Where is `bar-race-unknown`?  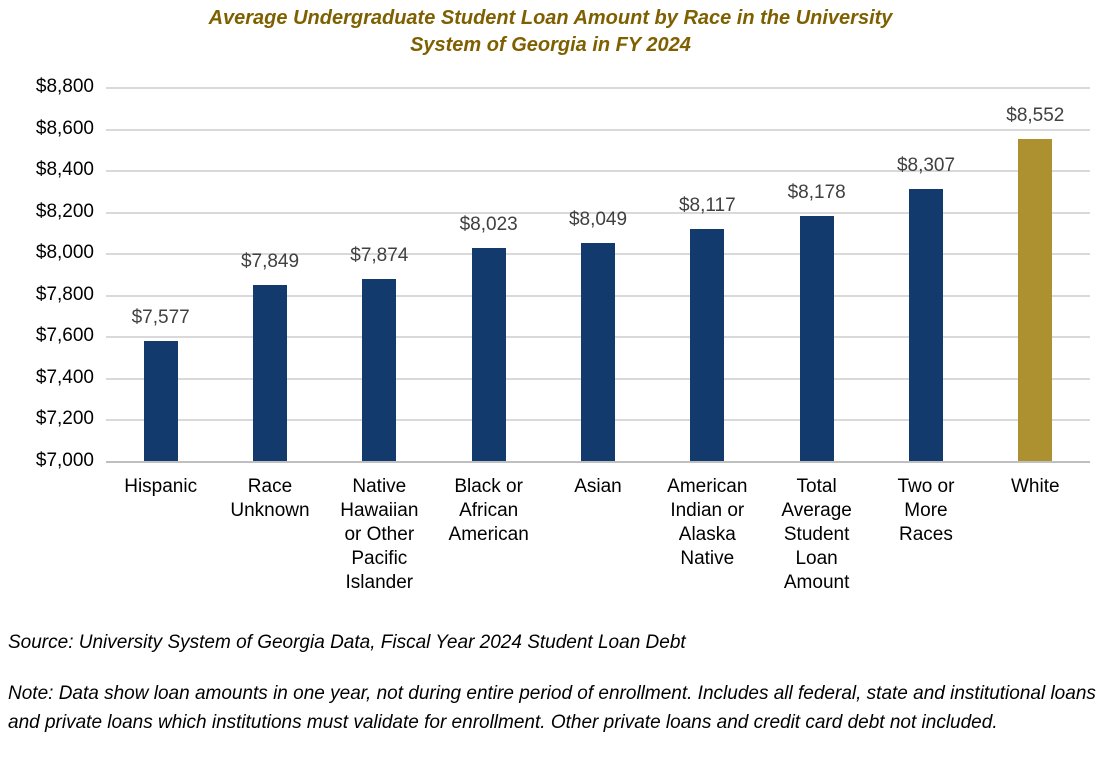
bar-race-unknown is located at coordinates (269, 372).